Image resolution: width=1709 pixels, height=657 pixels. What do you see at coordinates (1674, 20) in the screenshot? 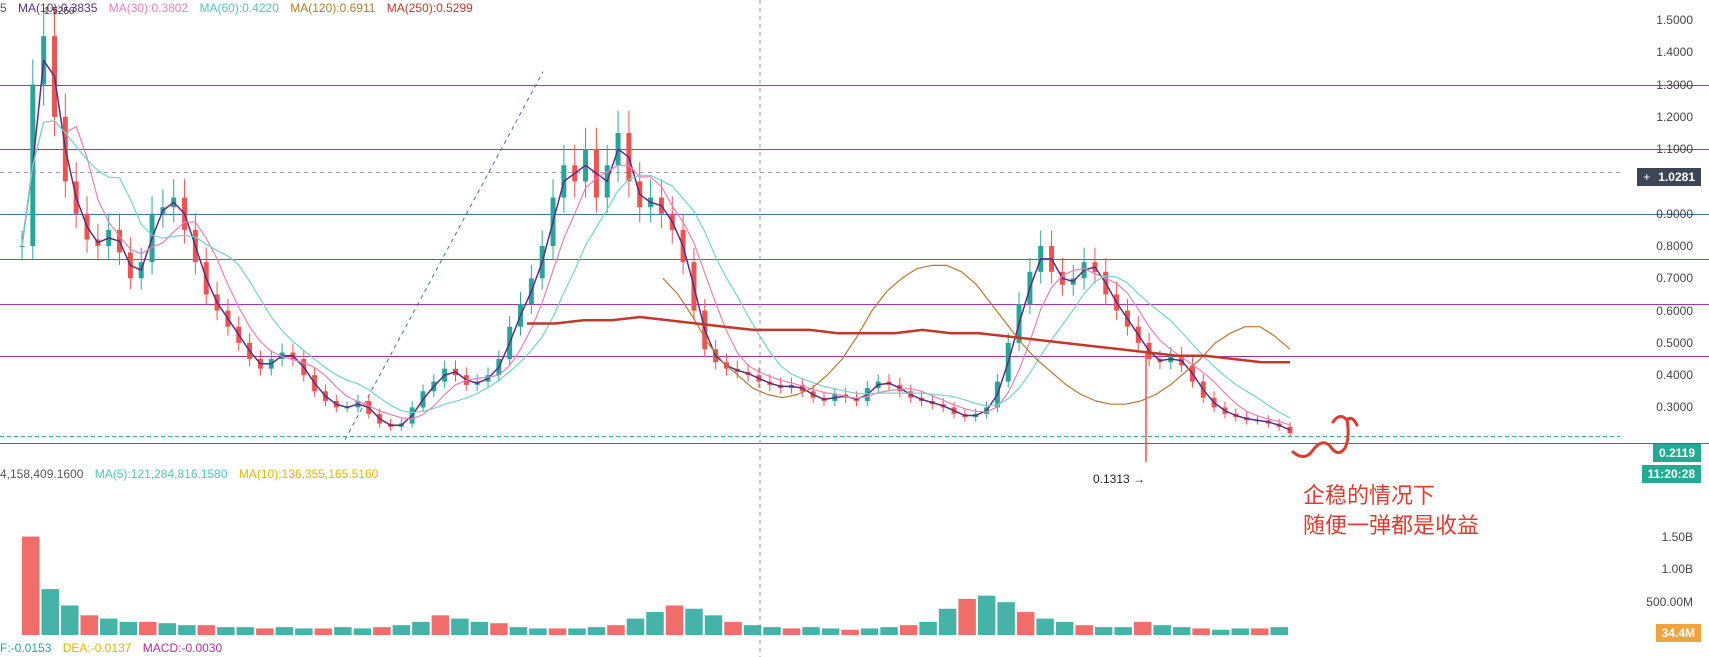
I see `price-axis-label: 1.5000` at bounding box center [1674, 20].